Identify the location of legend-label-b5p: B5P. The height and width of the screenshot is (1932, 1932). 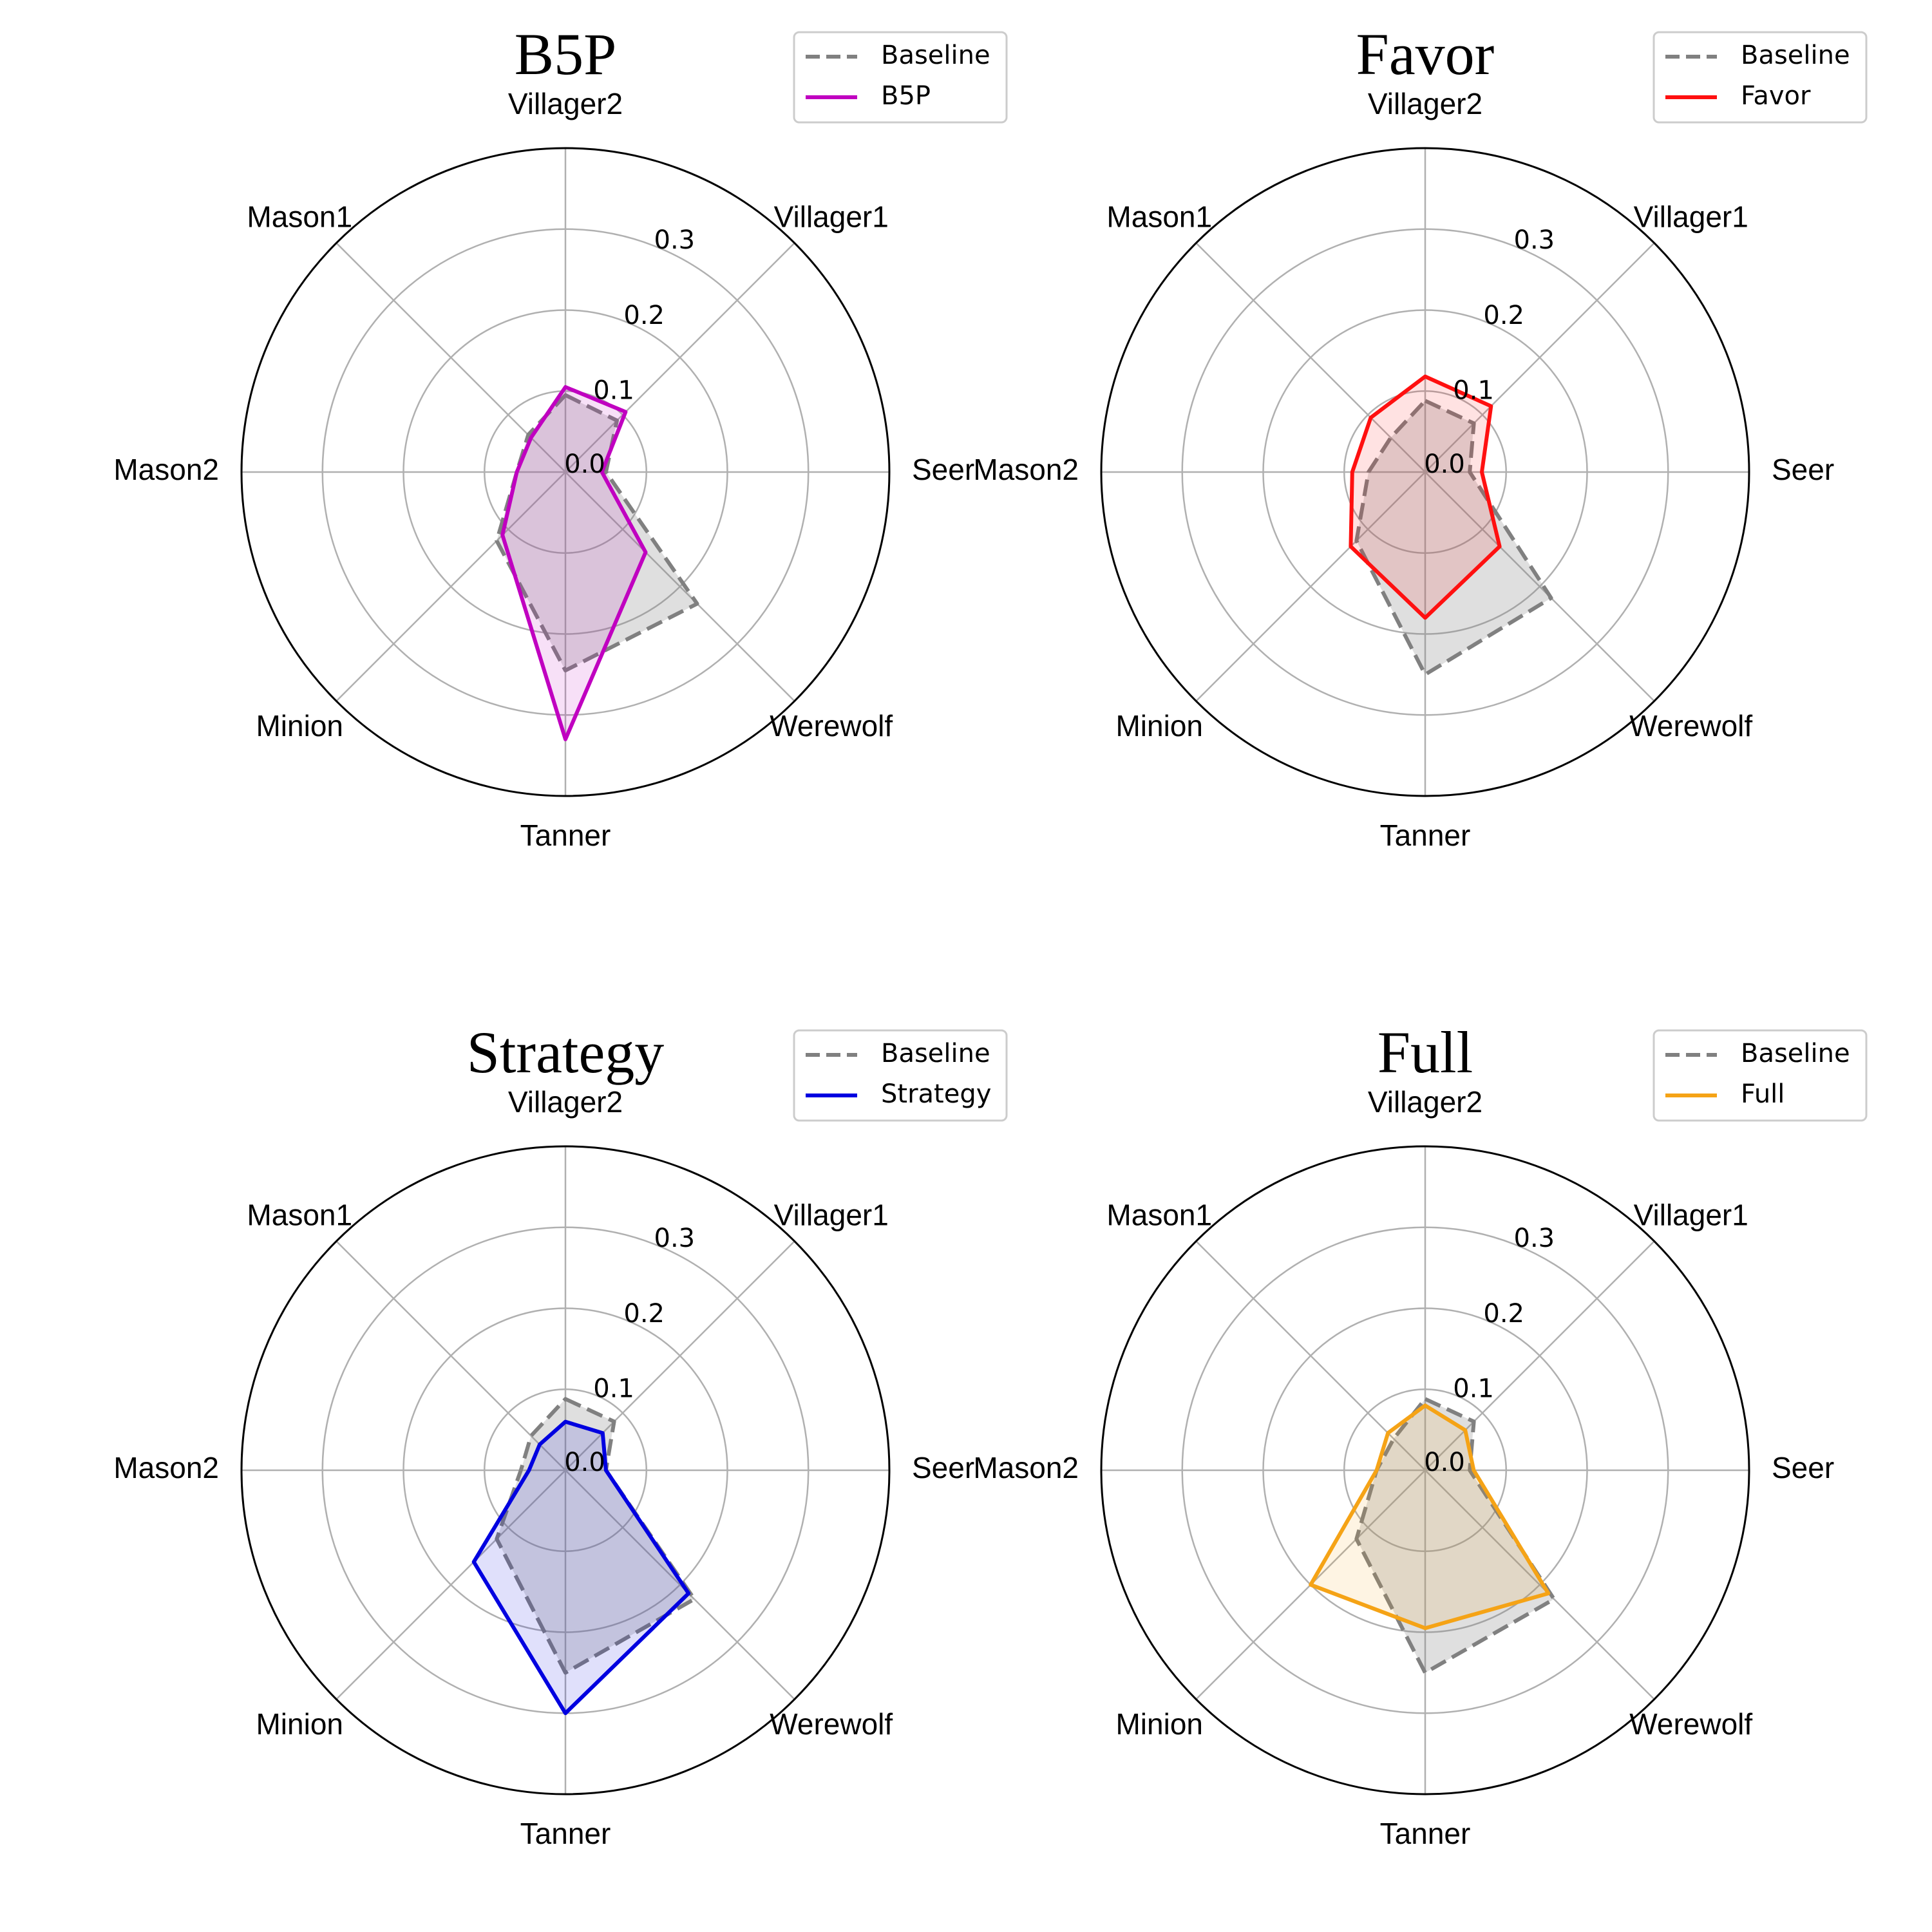
(906, 96).